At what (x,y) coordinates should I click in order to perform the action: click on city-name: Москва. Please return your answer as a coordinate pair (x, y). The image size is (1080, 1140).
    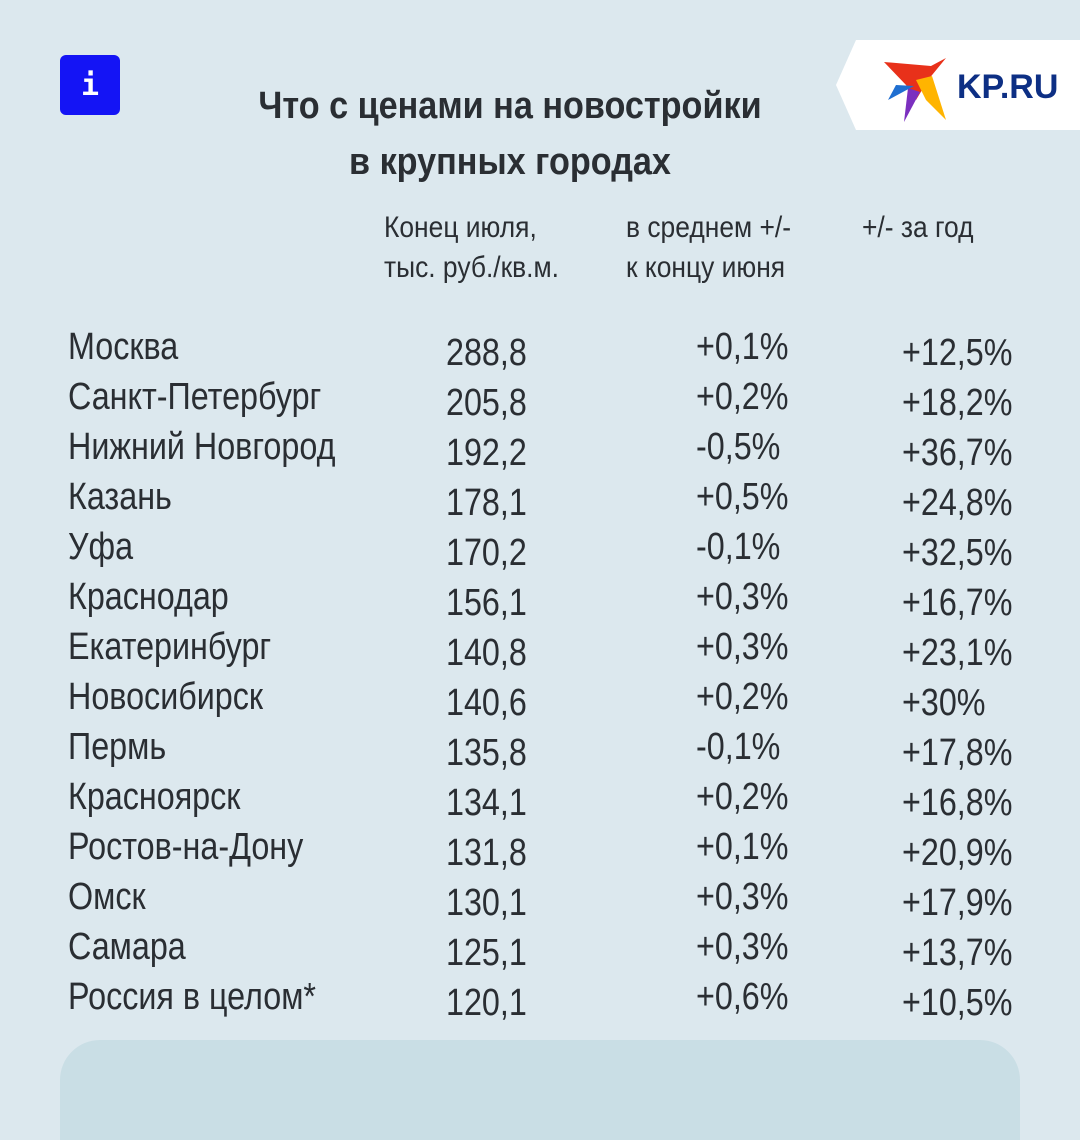
    Looking at the image, I should click on (123, 347).